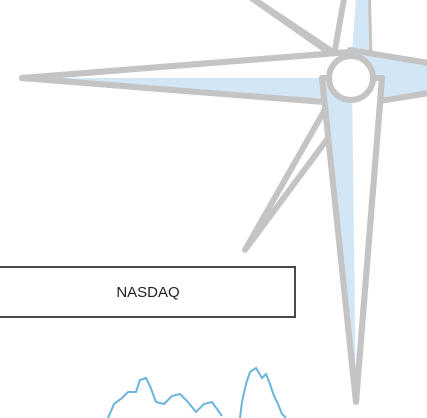  I want to click on box, so click(148, 292).